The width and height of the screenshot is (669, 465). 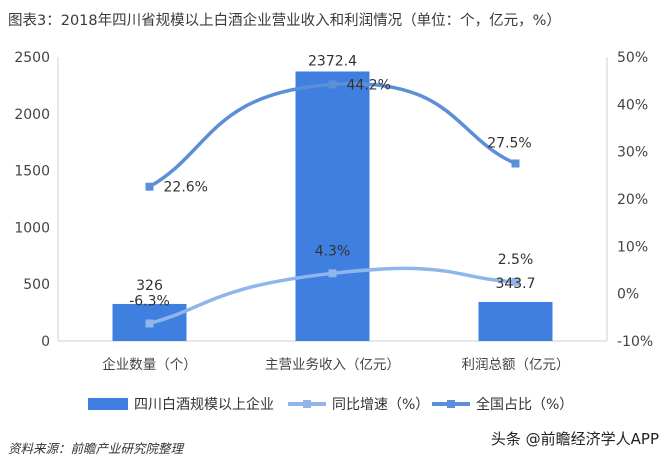 I want to click on legend: 四川白酒规模以上企业 同比增速（%） 全国占比（%）, so click(x=330, y=404).